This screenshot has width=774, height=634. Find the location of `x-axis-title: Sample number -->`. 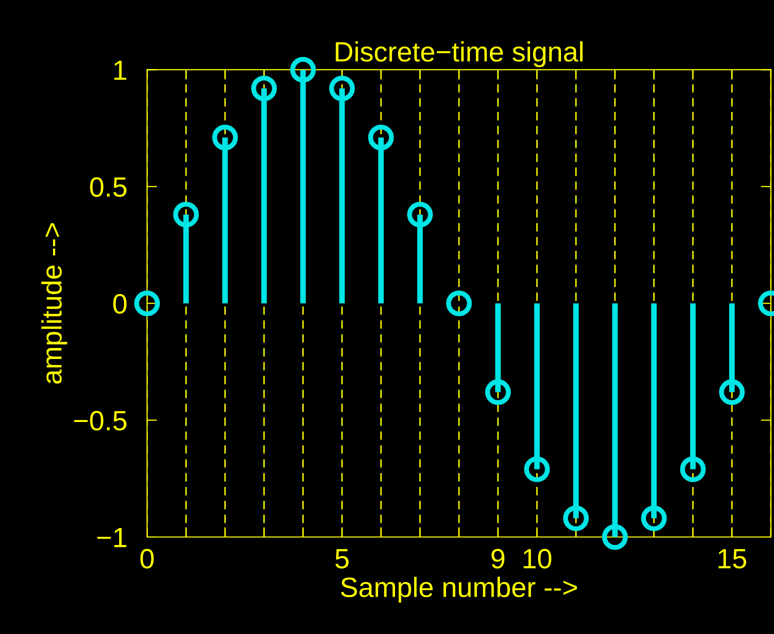

x-axis-title: Sample number --> is located at coordinates (458, 589).